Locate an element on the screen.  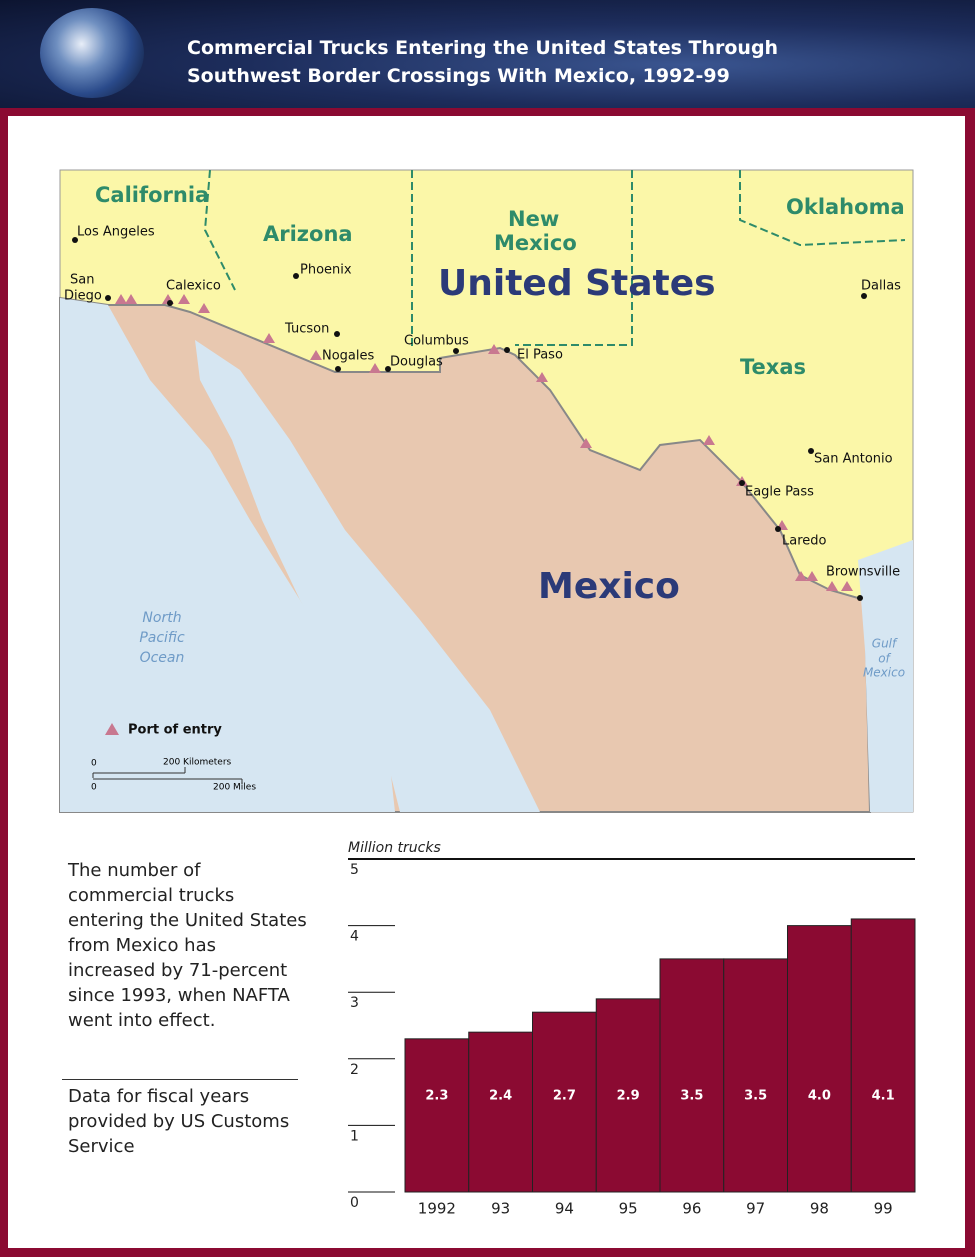
value-label: 2.7 is located at coordinates (564, 1096).